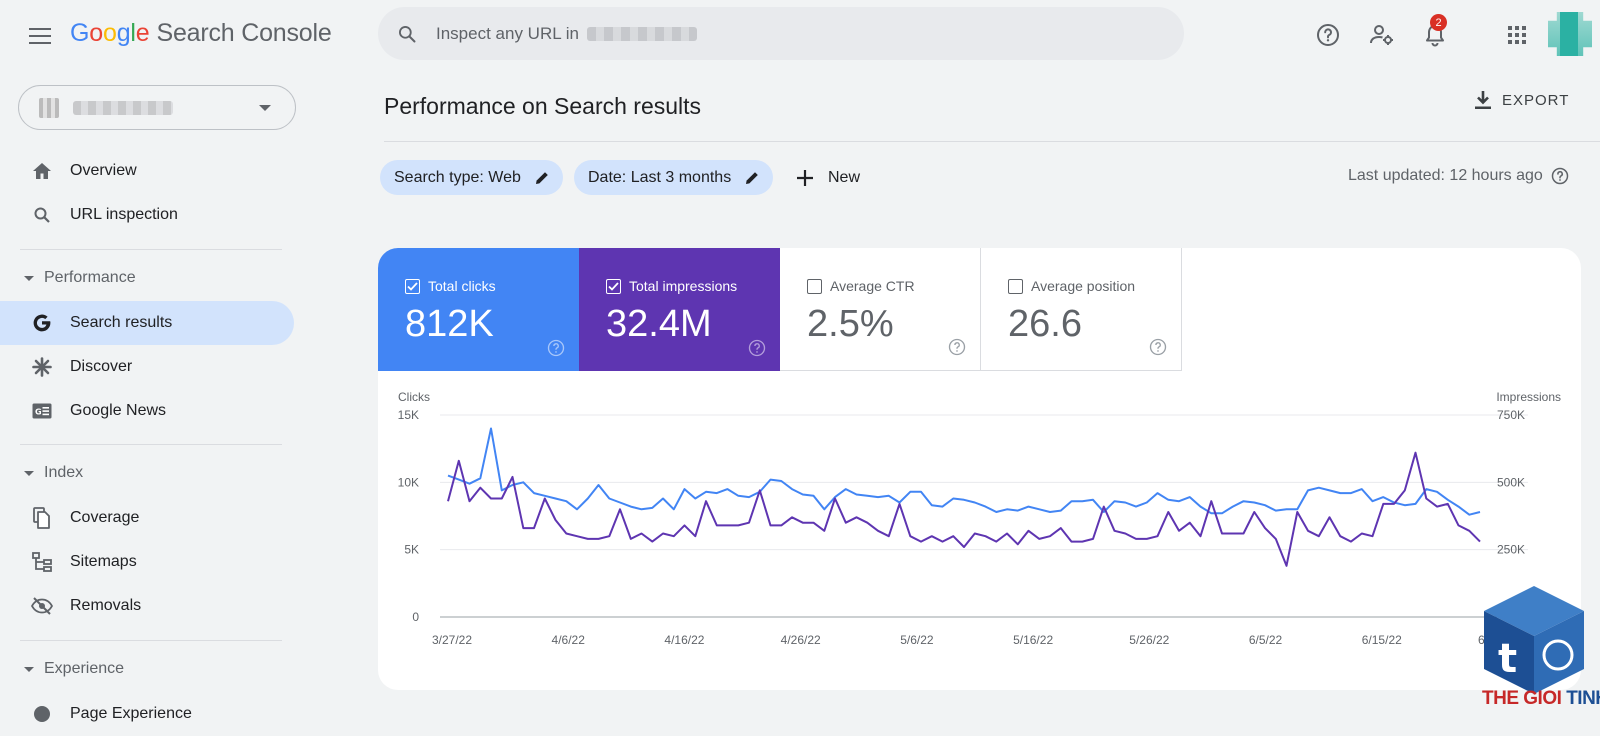  I want to click on last-updated-status: Last updated: 12 hours ago, so click(1458, 176).